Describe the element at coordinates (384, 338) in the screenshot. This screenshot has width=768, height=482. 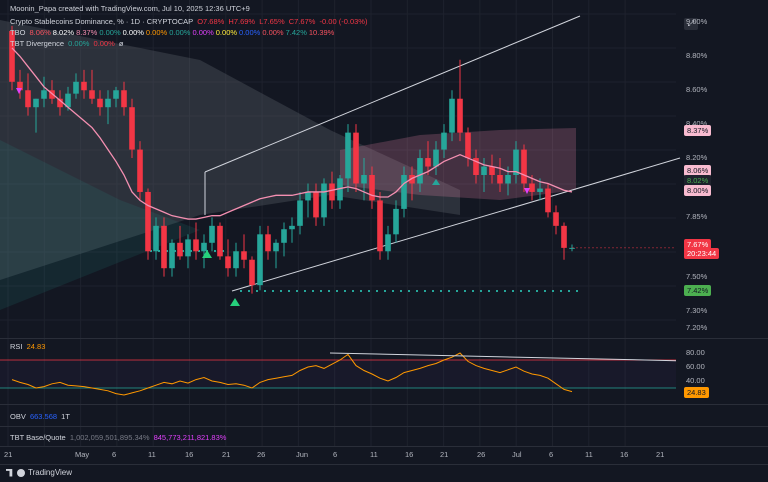
I see `pane-separator-rsi` at that location.